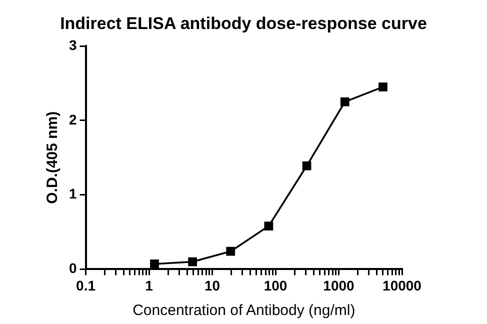  Describe the element at coordinates (72, 194) in the screenshot. I see `y-tick-label: 1` at that location.